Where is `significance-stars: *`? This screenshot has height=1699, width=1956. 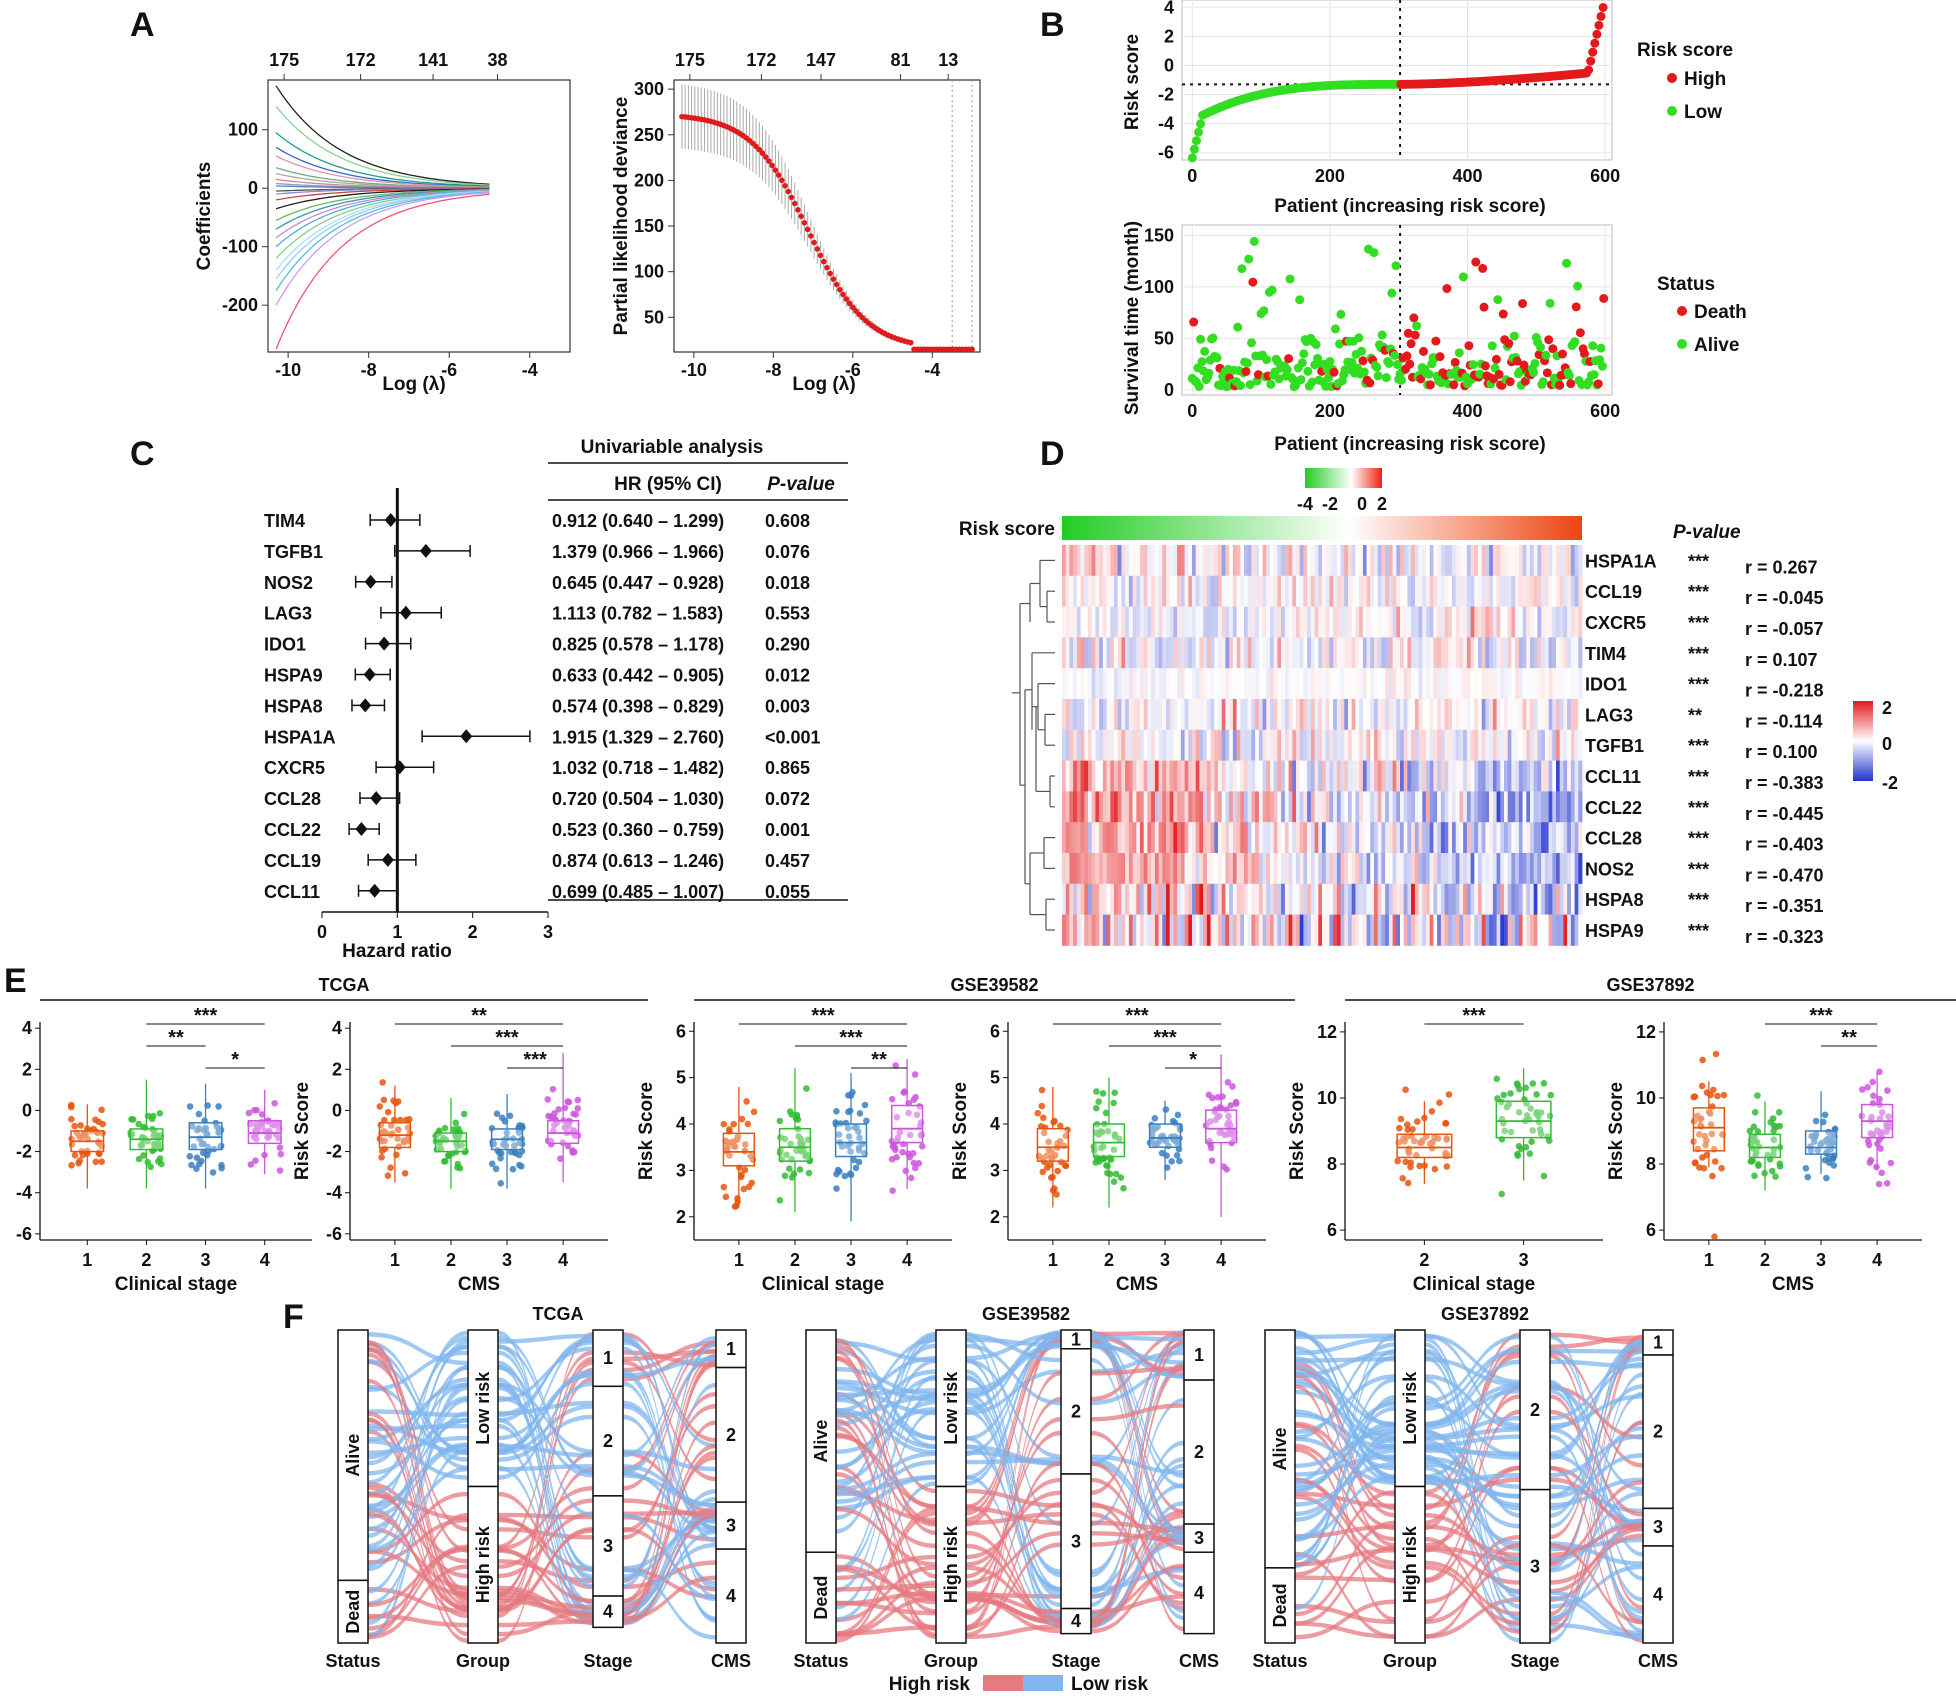 significance-stars: * is located at coordinates (235, 1060).